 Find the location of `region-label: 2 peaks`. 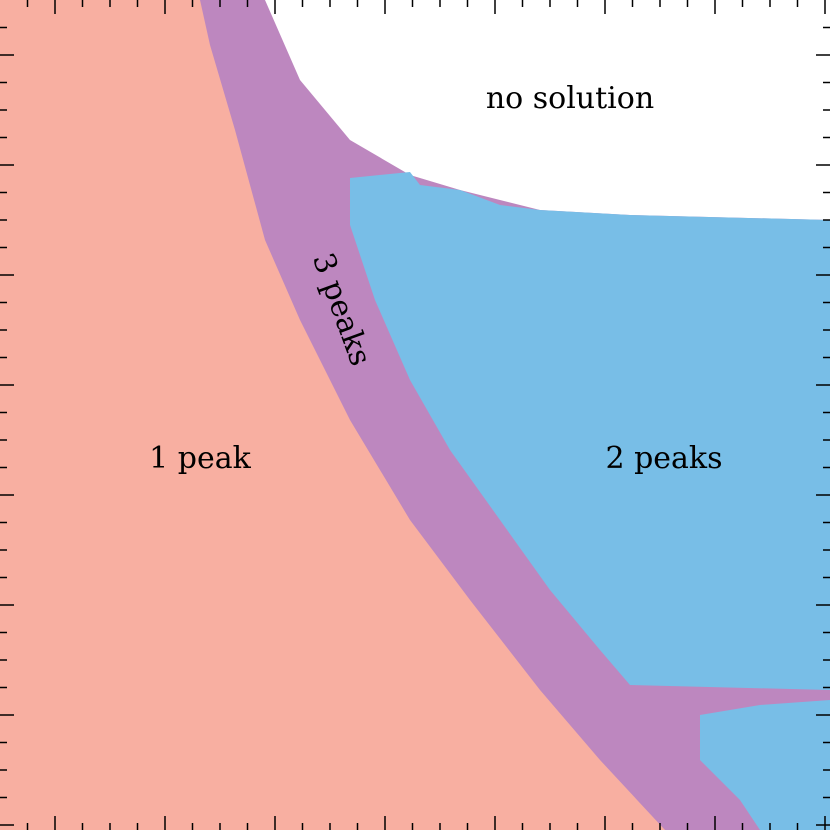

region-label: 2 peaks is located at coordinates (663, 458).